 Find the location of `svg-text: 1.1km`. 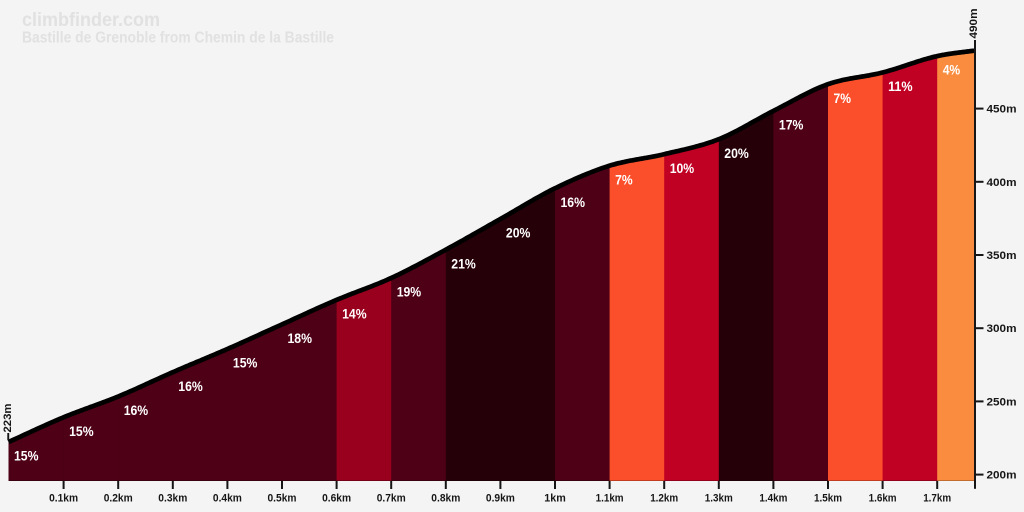

svg-text: 1.1km is located at coordinates (610, 499).